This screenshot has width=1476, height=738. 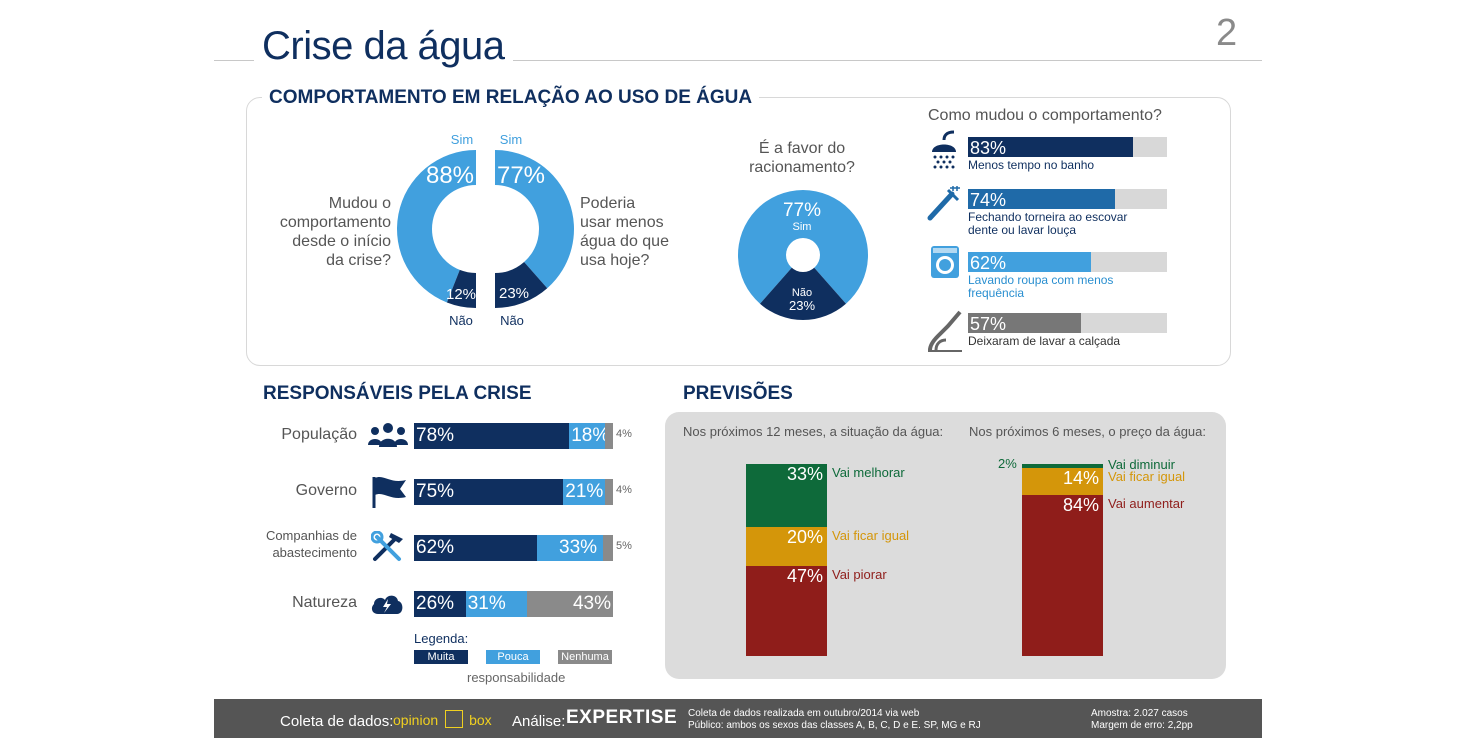 I want to click on rationing-donut-hole, so click(x=803, y=255).